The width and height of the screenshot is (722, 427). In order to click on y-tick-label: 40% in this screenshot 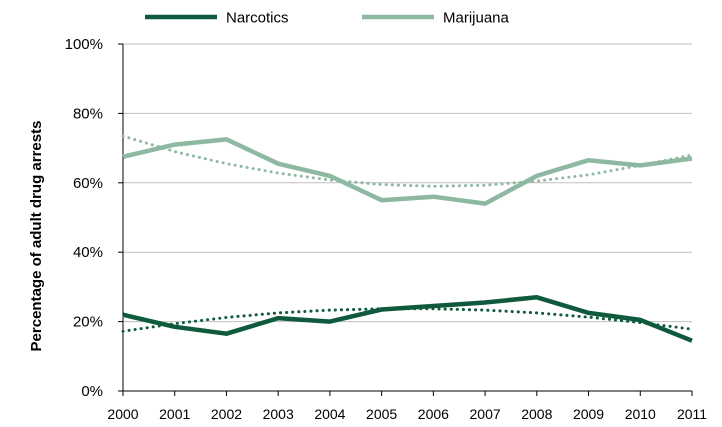, I will do `click(88, 252)`.